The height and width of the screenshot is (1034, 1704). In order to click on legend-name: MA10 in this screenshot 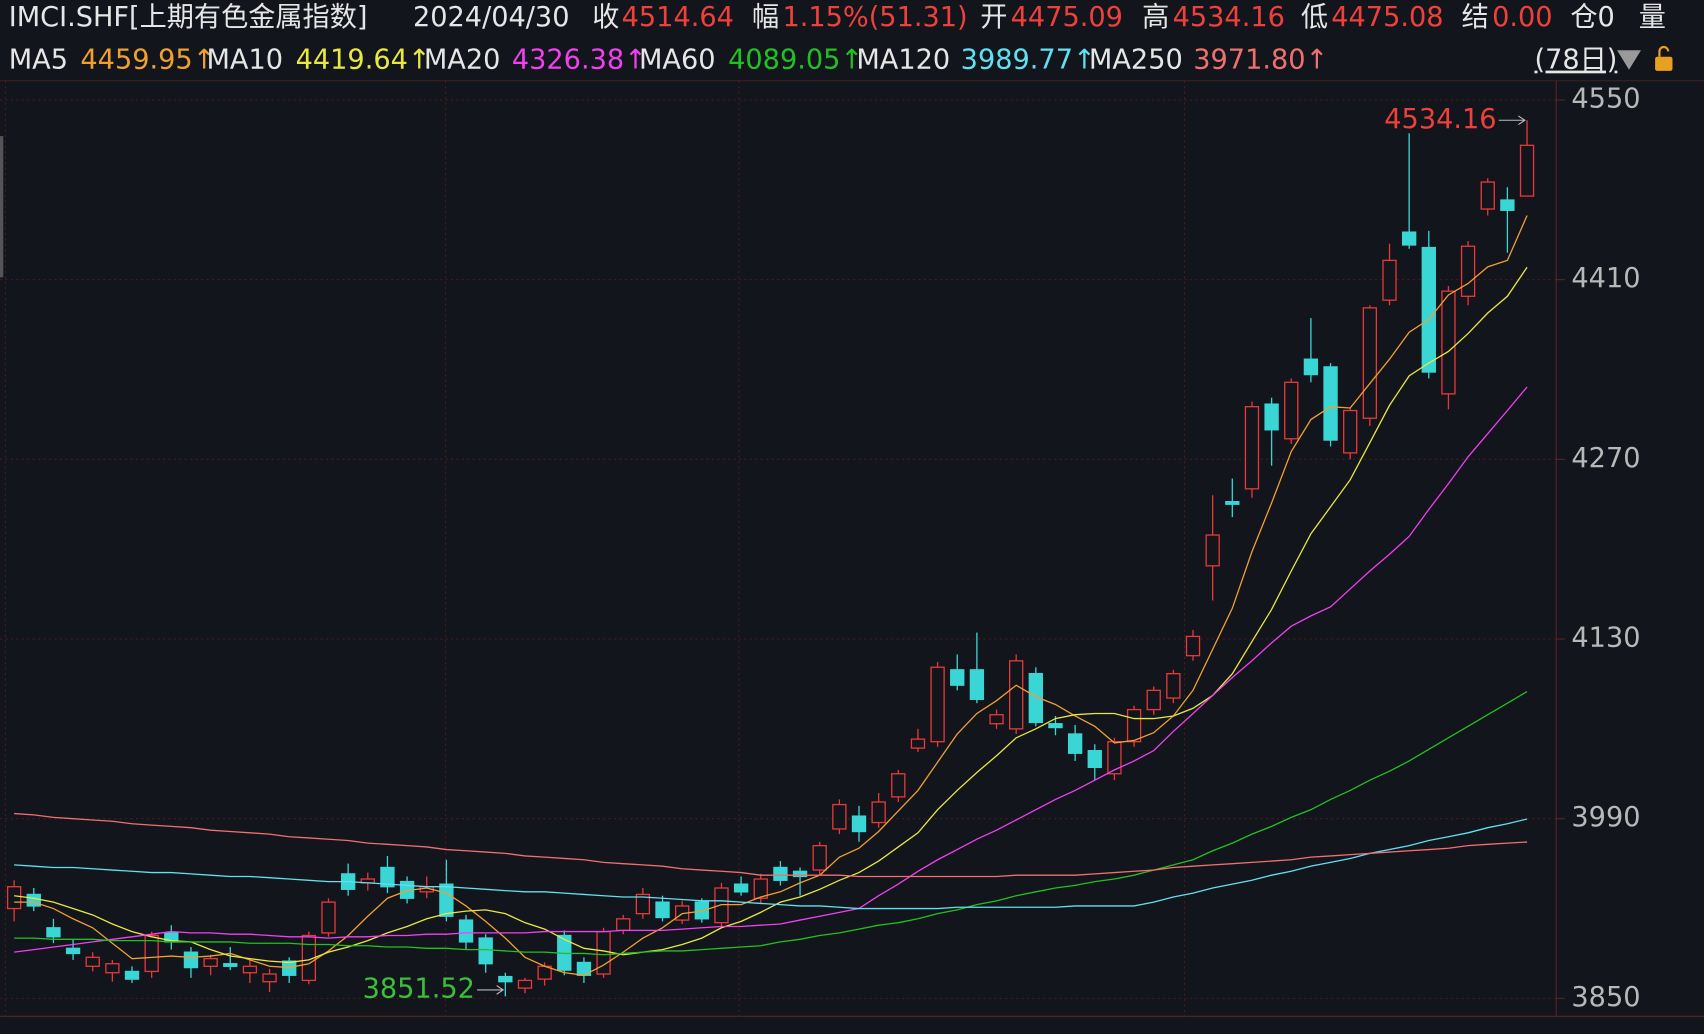, I will do `click(244, 60)`.